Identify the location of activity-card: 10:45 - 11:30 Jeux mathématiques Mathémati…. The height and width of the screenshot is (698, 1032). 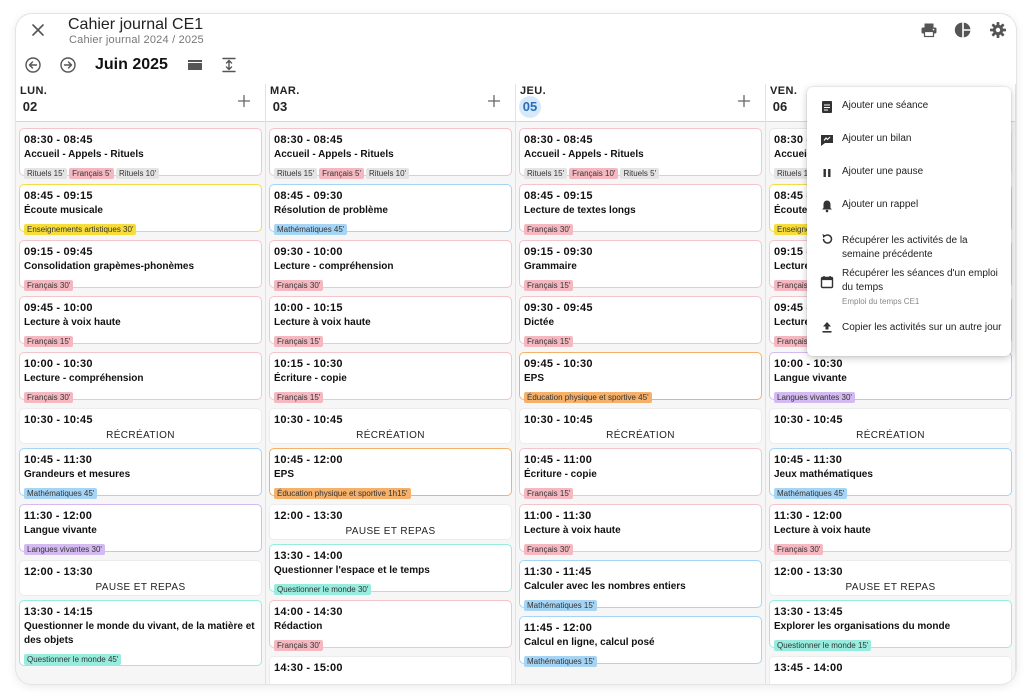
(890, 473).